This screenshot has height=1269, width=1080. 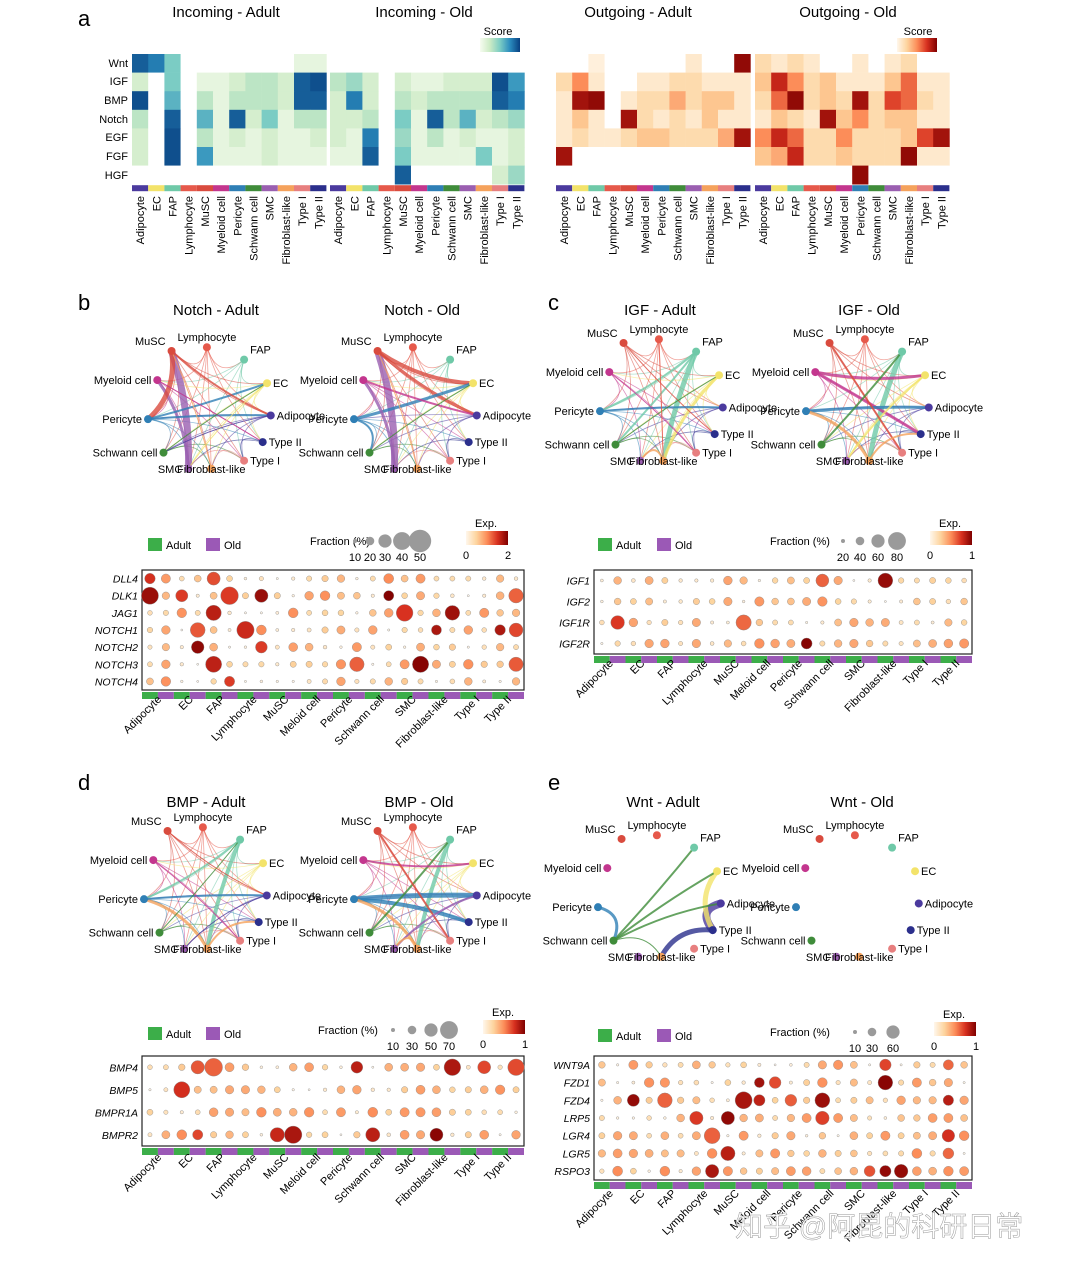 What do you see at coordinates (412, 1030) in the screenshot?
I see `fraction-legend-dot` at bounding box center [412, 1030].